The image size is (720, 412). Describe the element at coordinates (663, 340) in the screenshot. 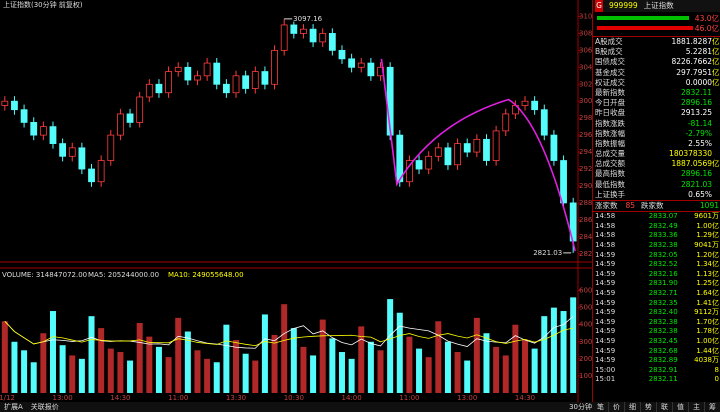

I see `tick-price: 2832.45` at that location.